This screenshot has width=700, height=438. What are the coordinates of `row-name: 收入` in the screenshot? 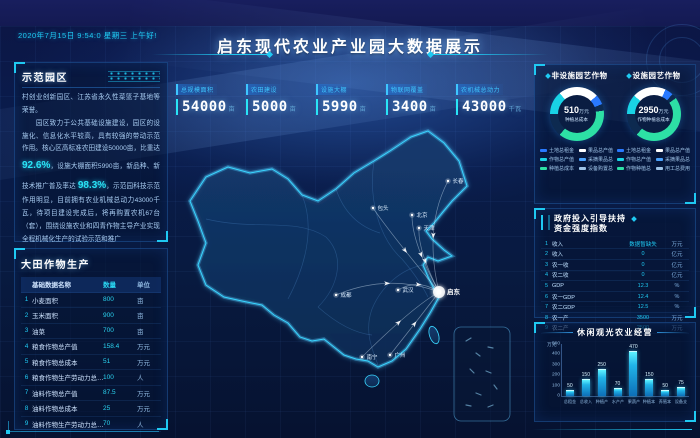 It's located at (558, 244).